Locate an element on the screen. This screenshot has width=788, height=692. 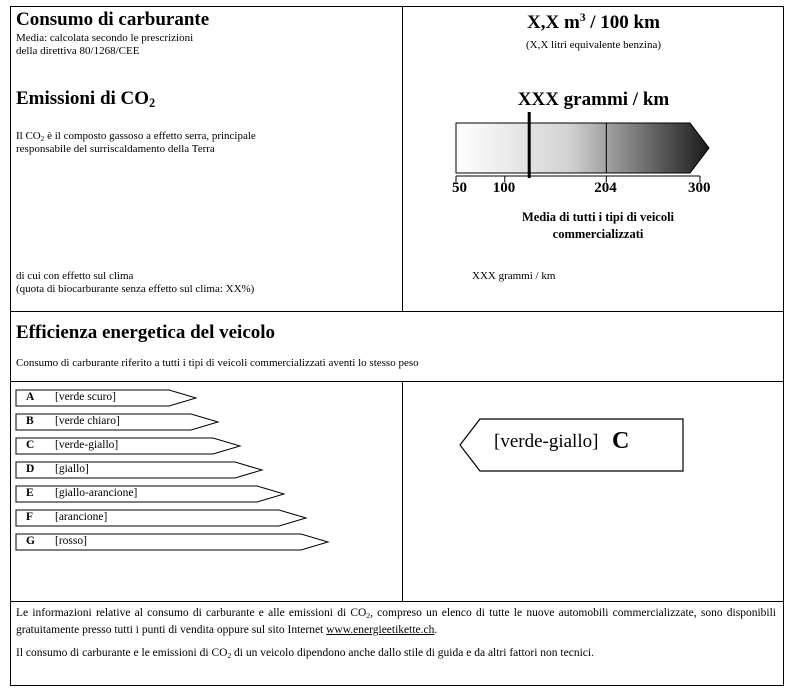
efficiency-title: Efficienza energetica del veicolo is located at coordinates (146, 332).